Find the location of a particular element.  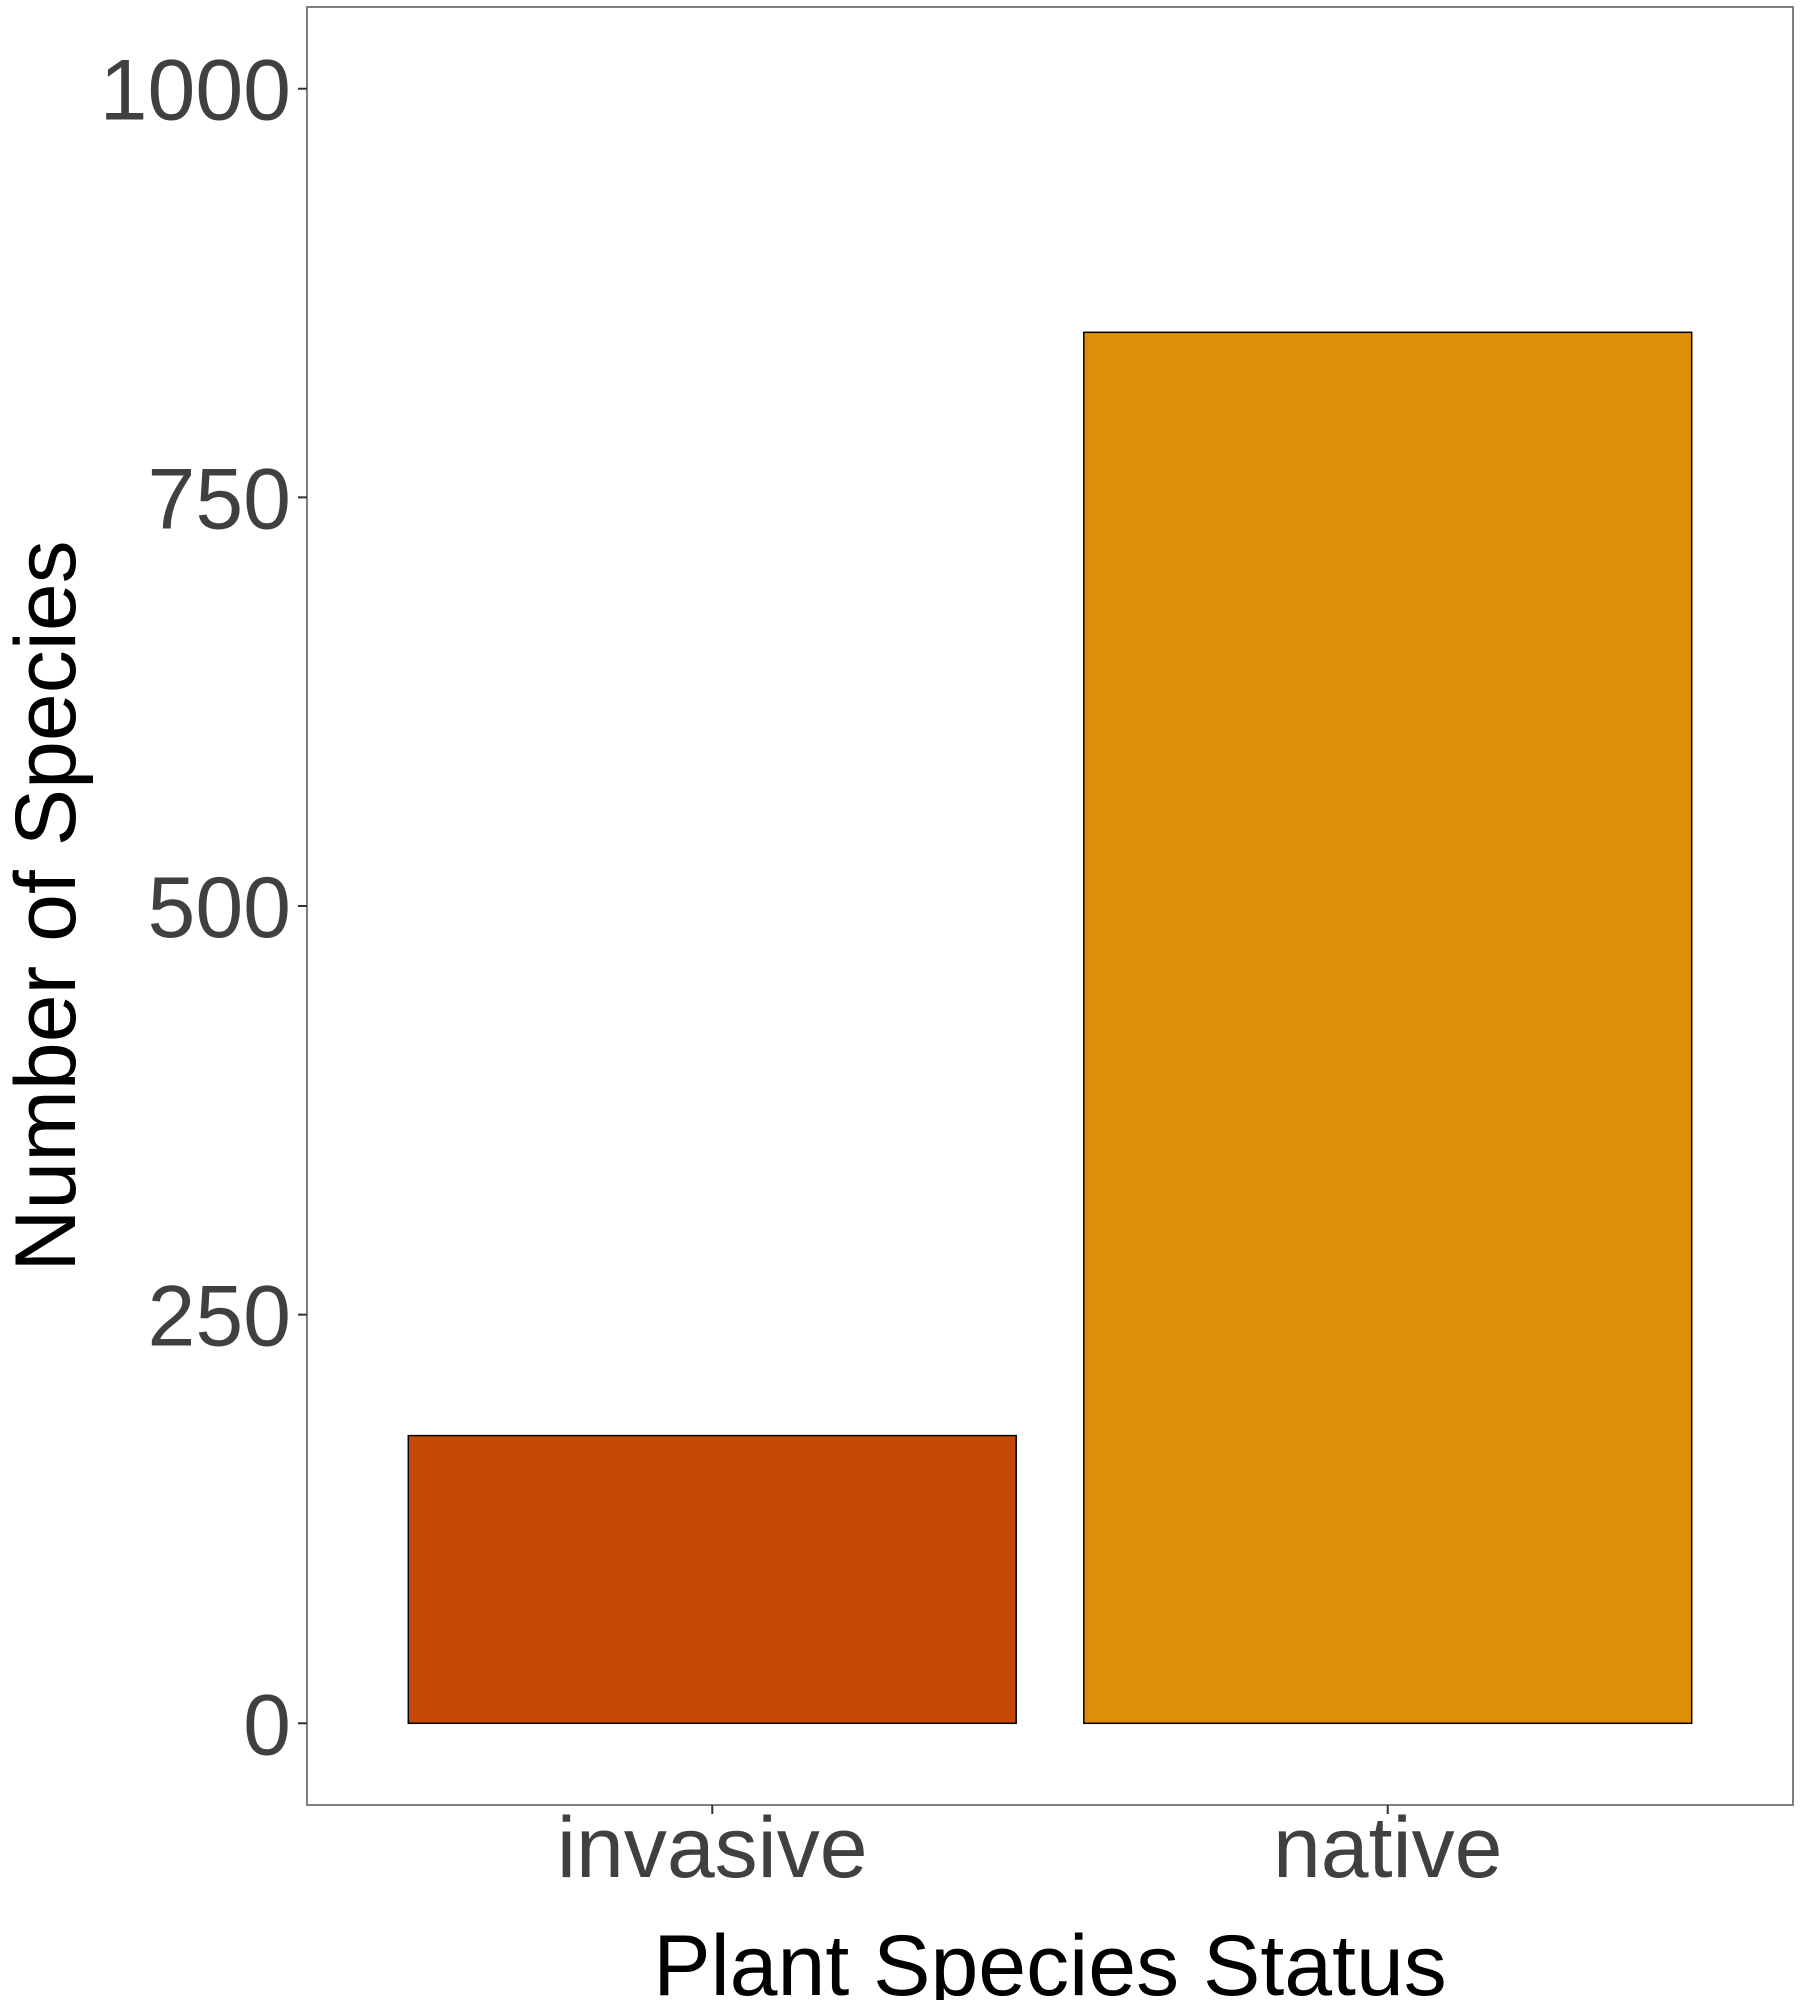

y-tick-label: 250 is located at coordinates (220, 1317).